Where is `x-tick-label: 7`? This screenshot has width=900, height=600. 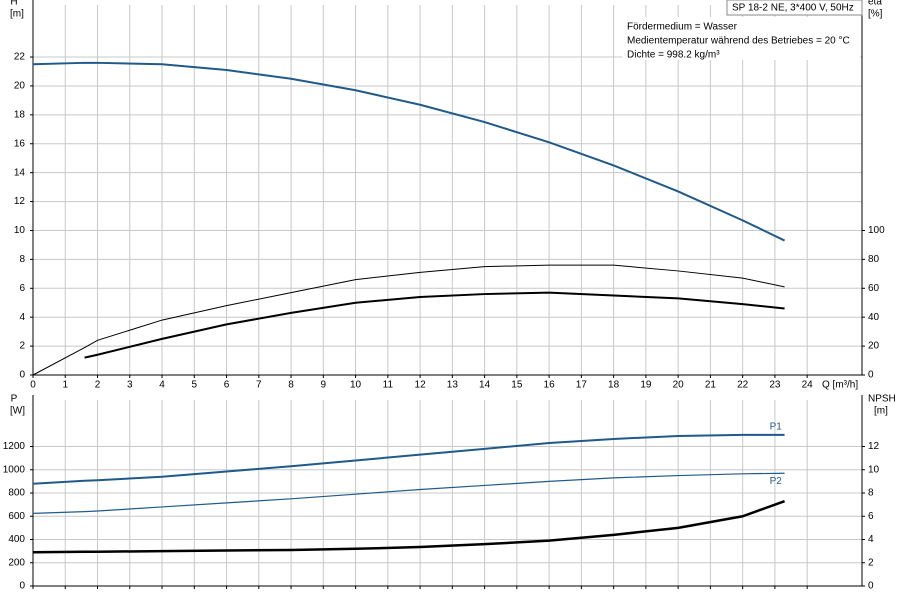 x-tick-label: 7 is located at coordinates (259, 385).